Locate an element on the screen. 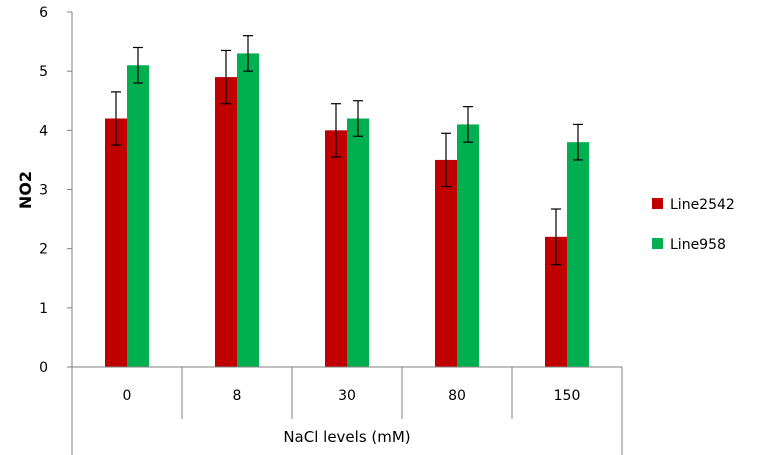 The height and width of the screenshot is (455, 768). legend-label-line2542: Line2542 is located at coordinates (702, 205).